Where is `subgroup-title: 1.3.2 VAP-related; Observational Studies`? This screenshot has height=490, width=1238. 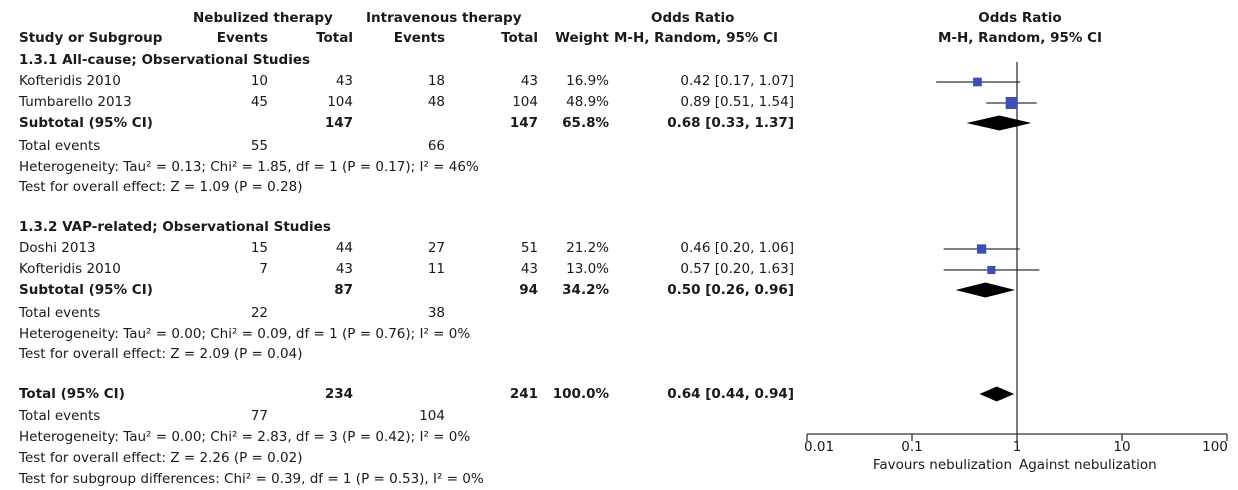
subgroup-title: 1.3.2 VAP-related; Observational Studies is located at coordinates (175, 227).